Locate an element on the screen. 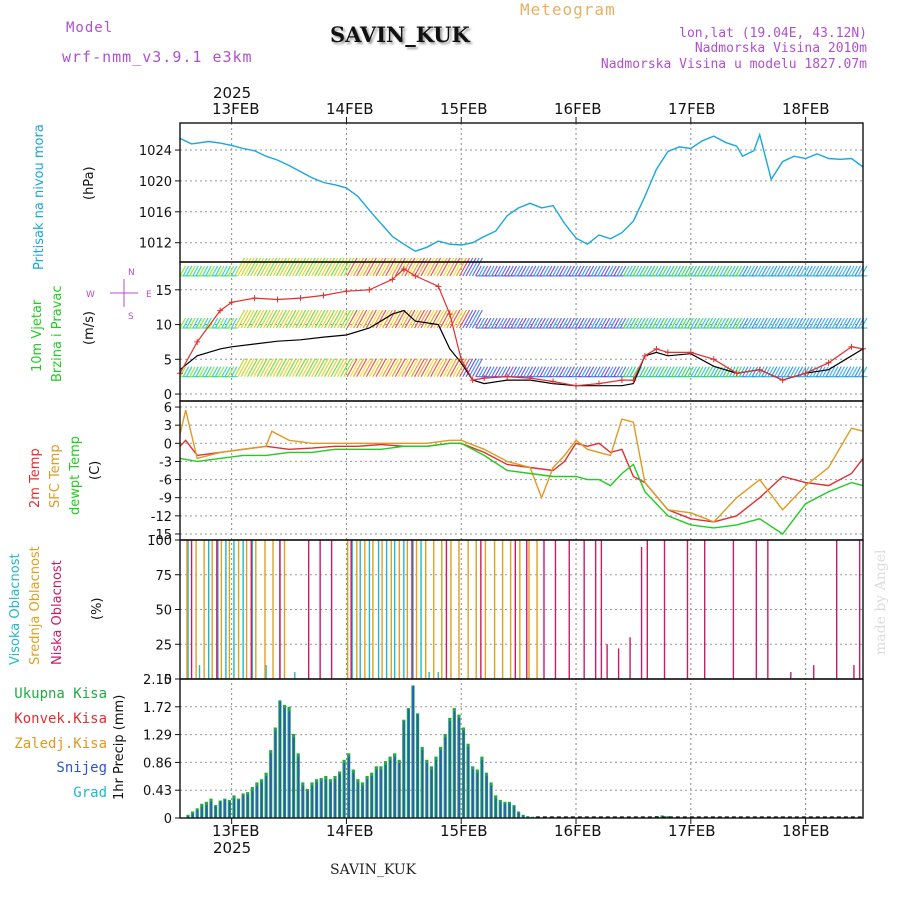  wind-ytick-label-1: 5 is located at coordinates (168, 360).